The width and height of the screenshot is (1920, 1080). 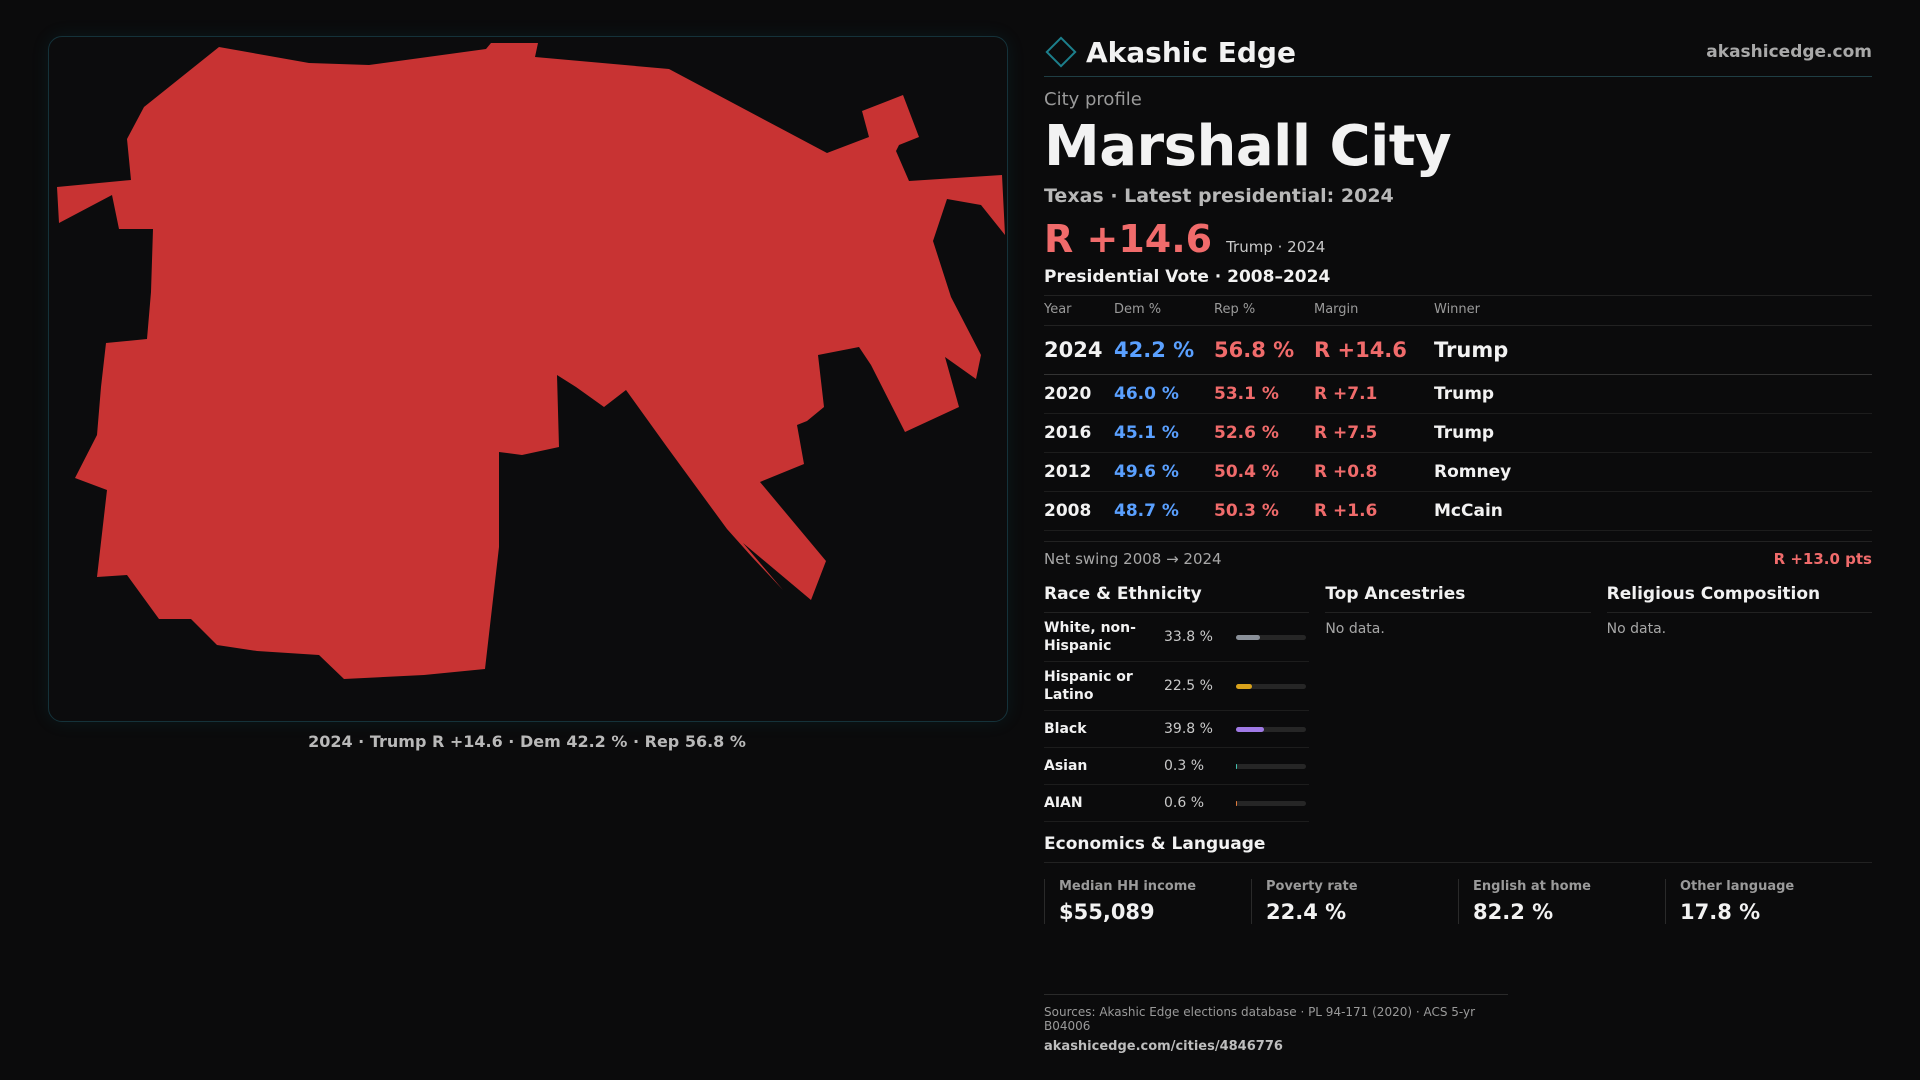 I want to click on table-row: 2024 42.2 % 56.8 % R +14.6 Trump, so click(x=1458, y=350).